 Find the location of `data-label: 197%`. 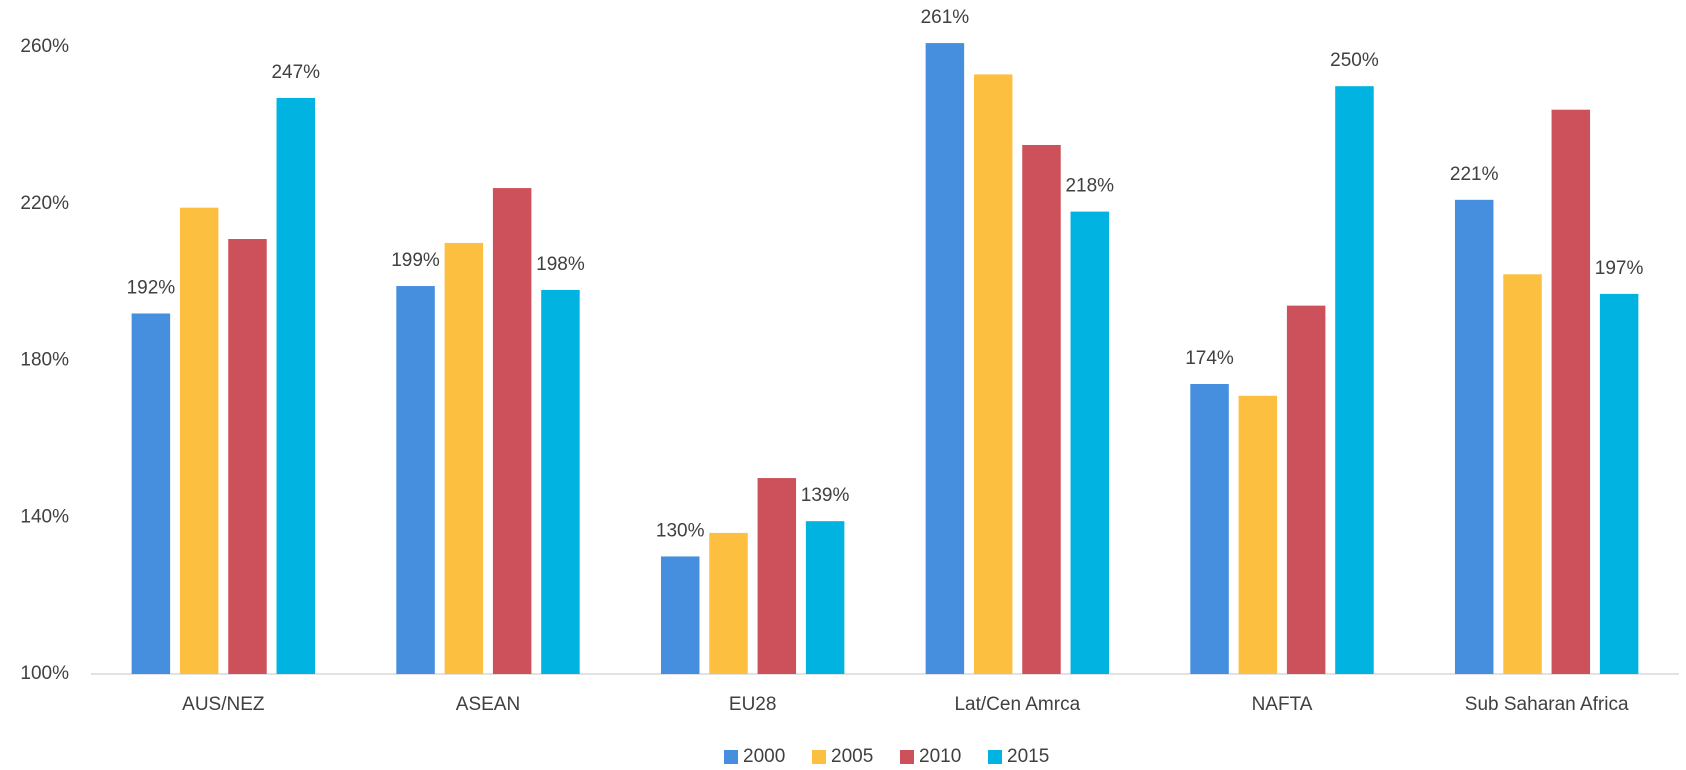

data-label: 197% is located at coordinates (1619, 268).